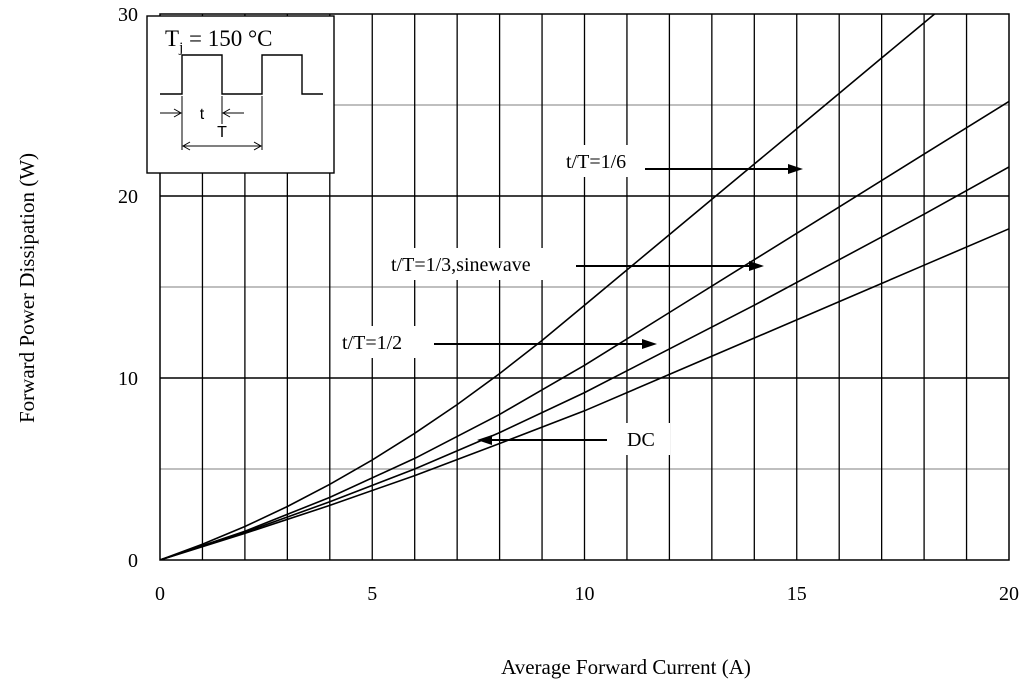 Image resolution: width=1029 pixels, height=690 pixels. Describe the element at coordinates (222, 132) in the screenshot. I see `inset-T-label: T` at that location.